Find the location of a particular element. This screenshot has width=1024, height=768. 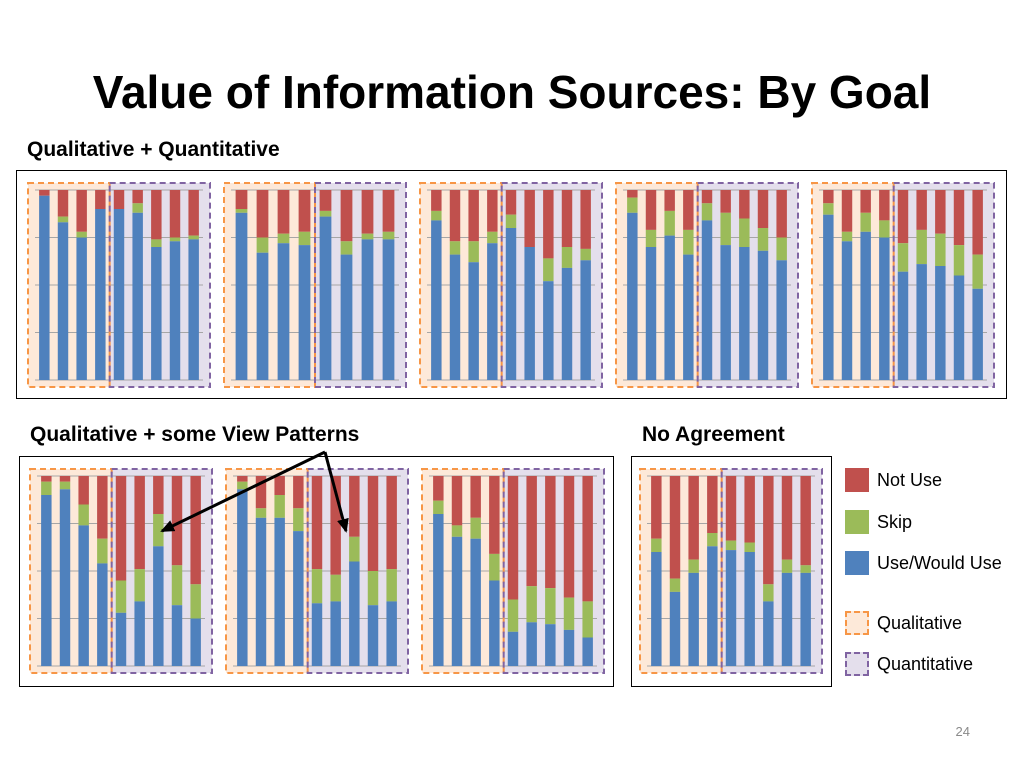

bar-qualitative-4-skip is located at coordinates (102, 551).